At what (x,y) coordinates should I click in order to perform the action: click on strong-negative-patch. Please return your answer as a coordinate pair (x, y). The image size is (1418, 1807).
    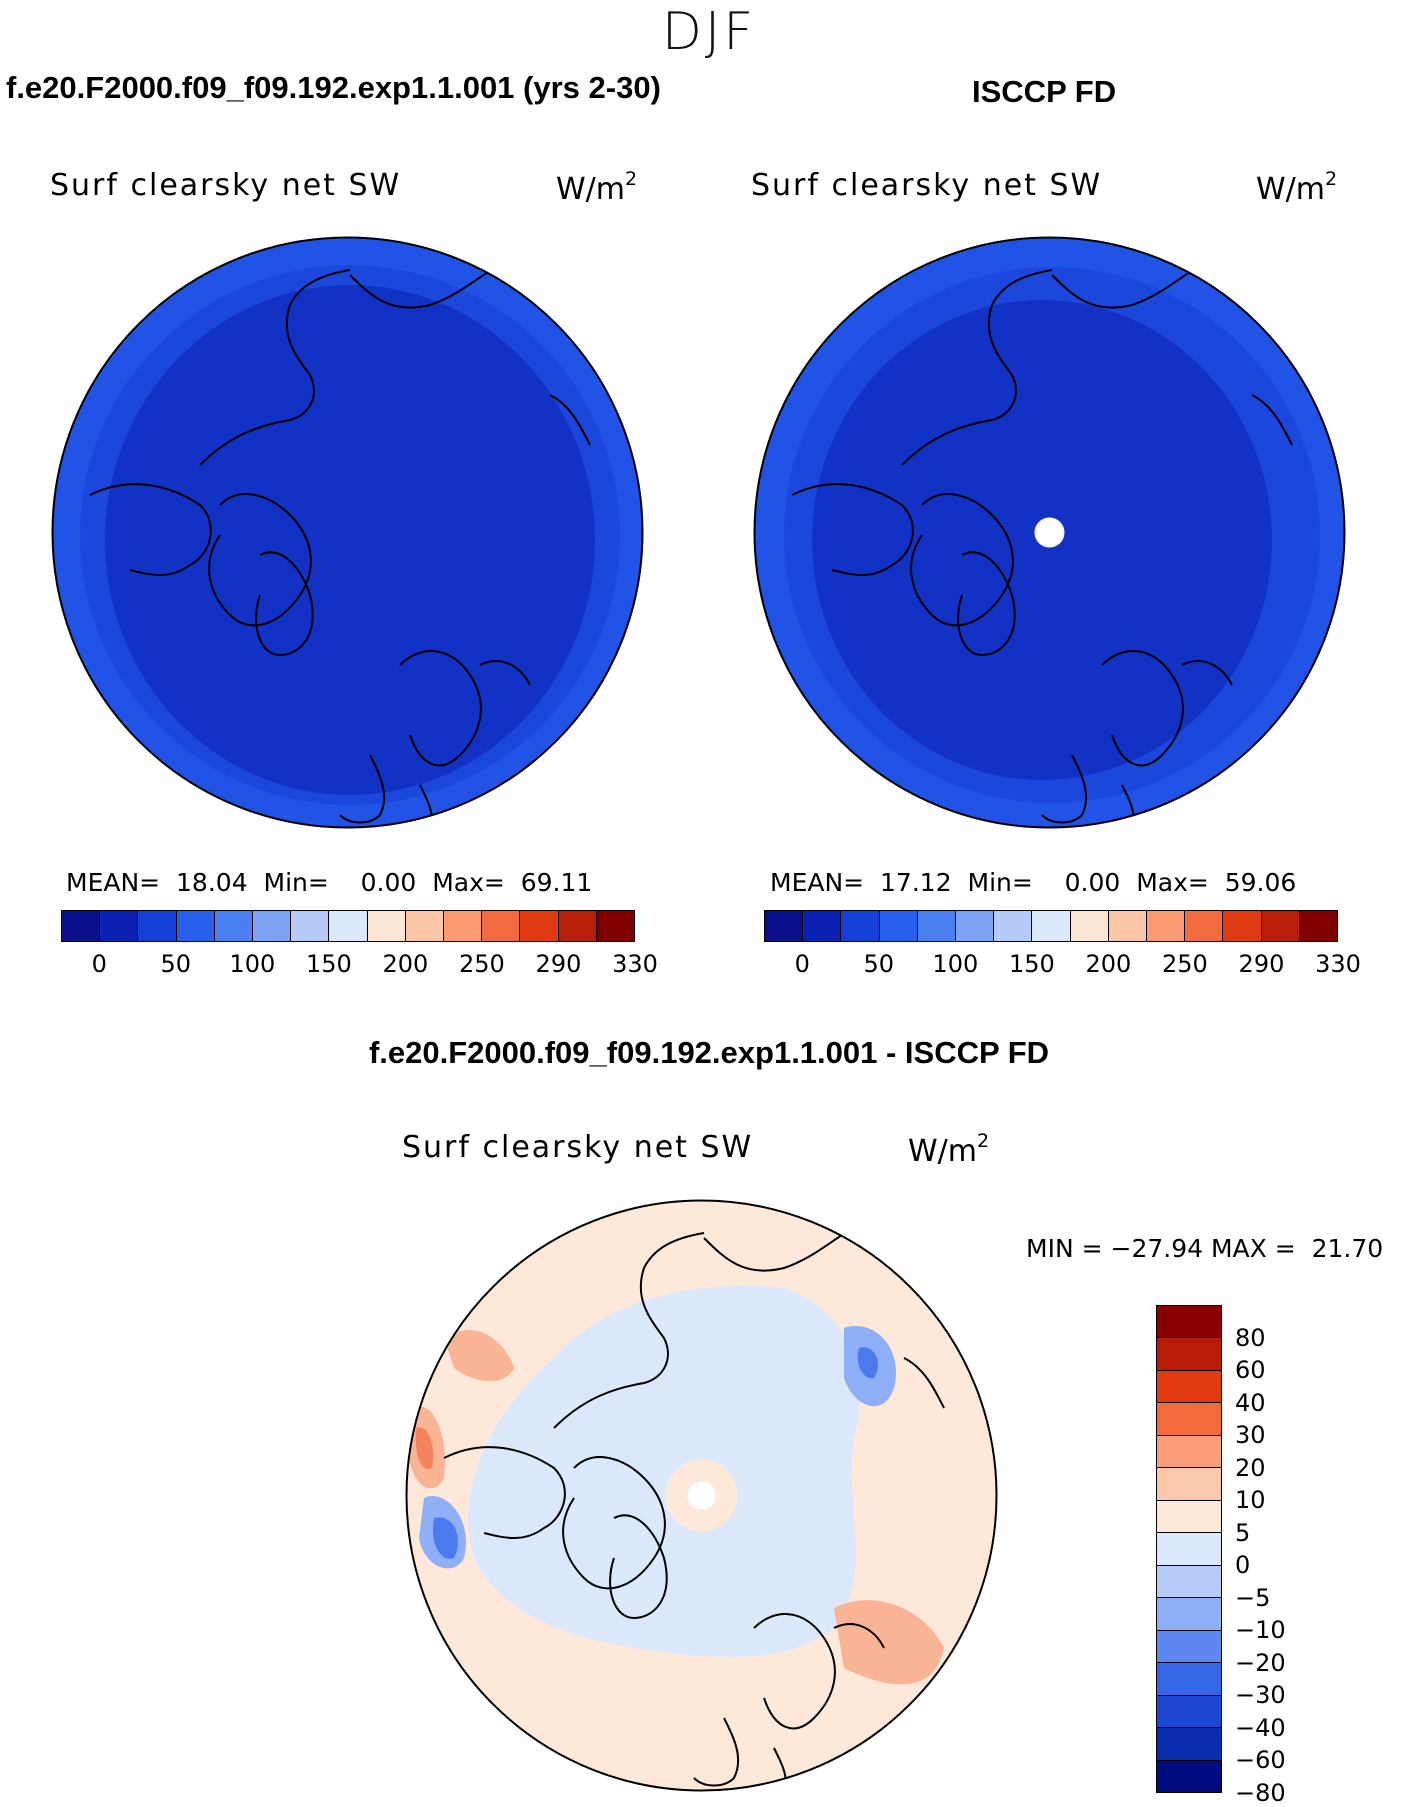
    Looking at the image, I should click on (868, 1363).